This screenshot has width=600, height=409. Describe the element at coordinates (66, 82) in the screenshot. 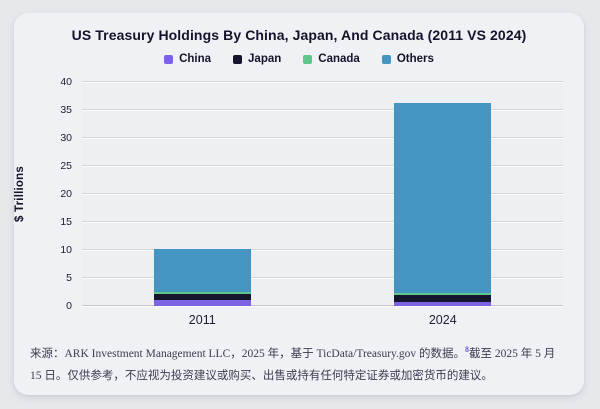

I see `y-tick-40: 40` at that location.